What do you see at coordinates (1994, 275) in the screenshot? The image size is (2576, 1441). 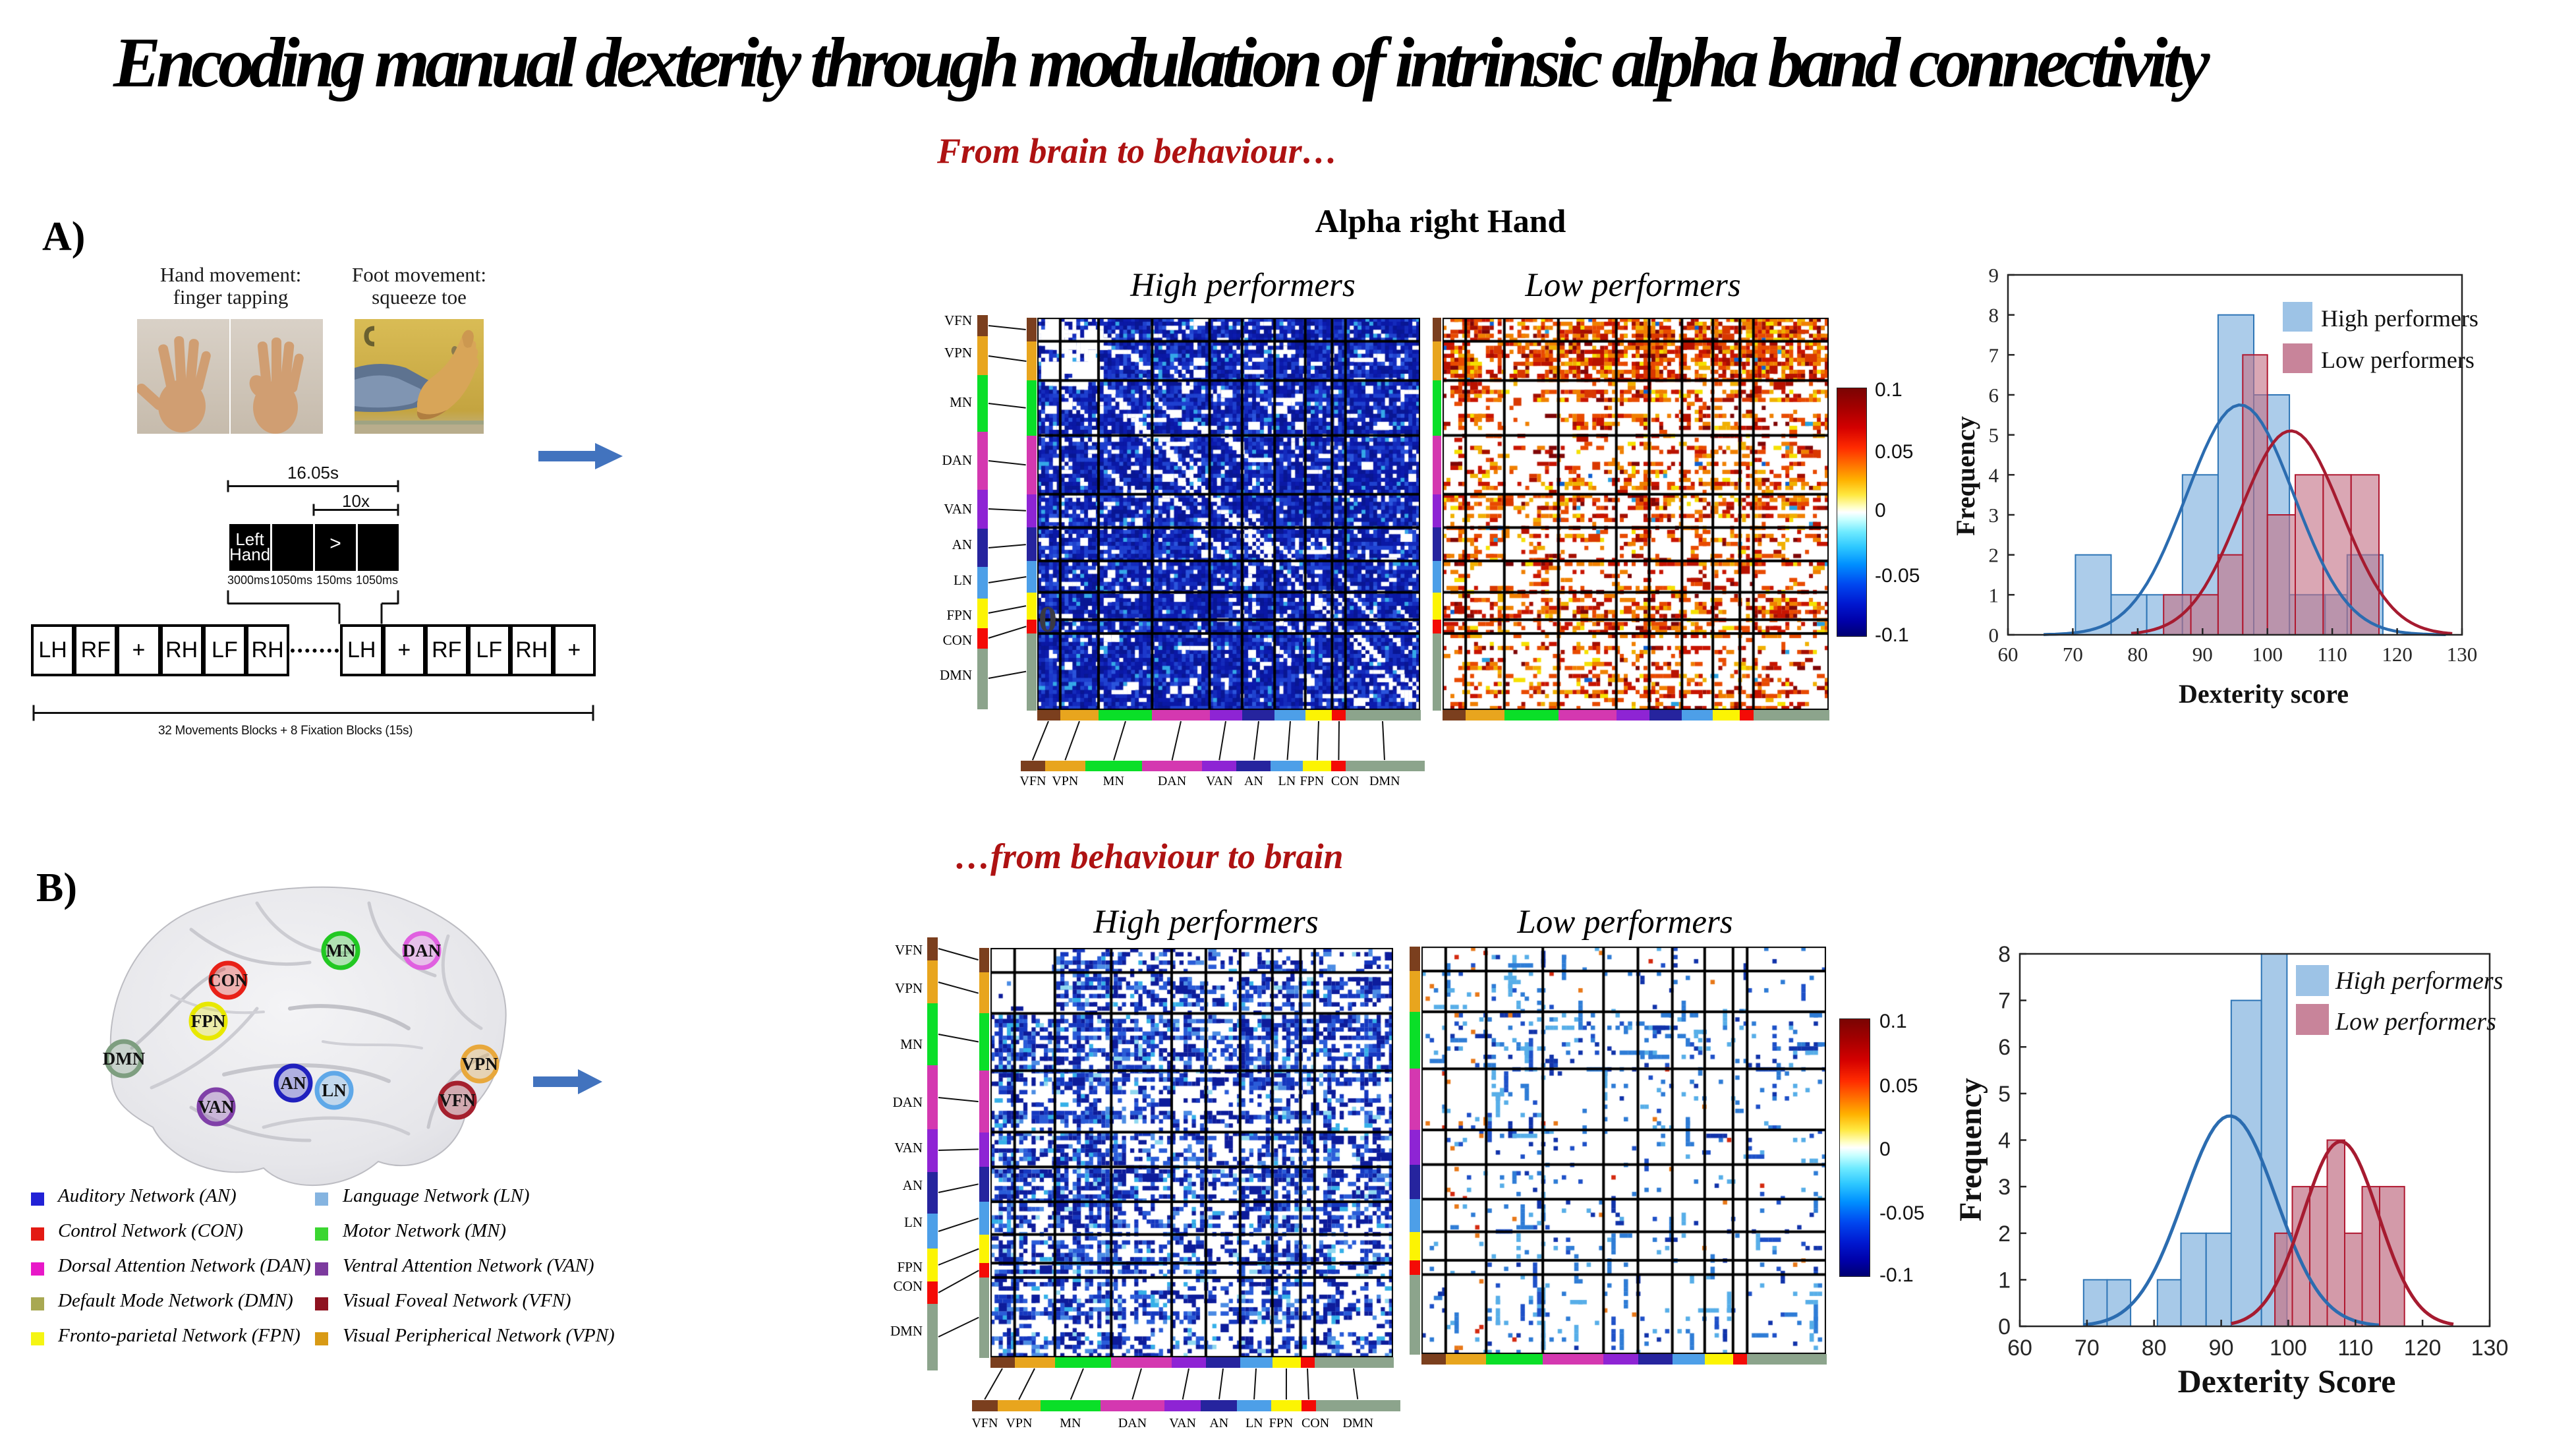 I see `svg-text: 9` at bounding box center [1994, 275].